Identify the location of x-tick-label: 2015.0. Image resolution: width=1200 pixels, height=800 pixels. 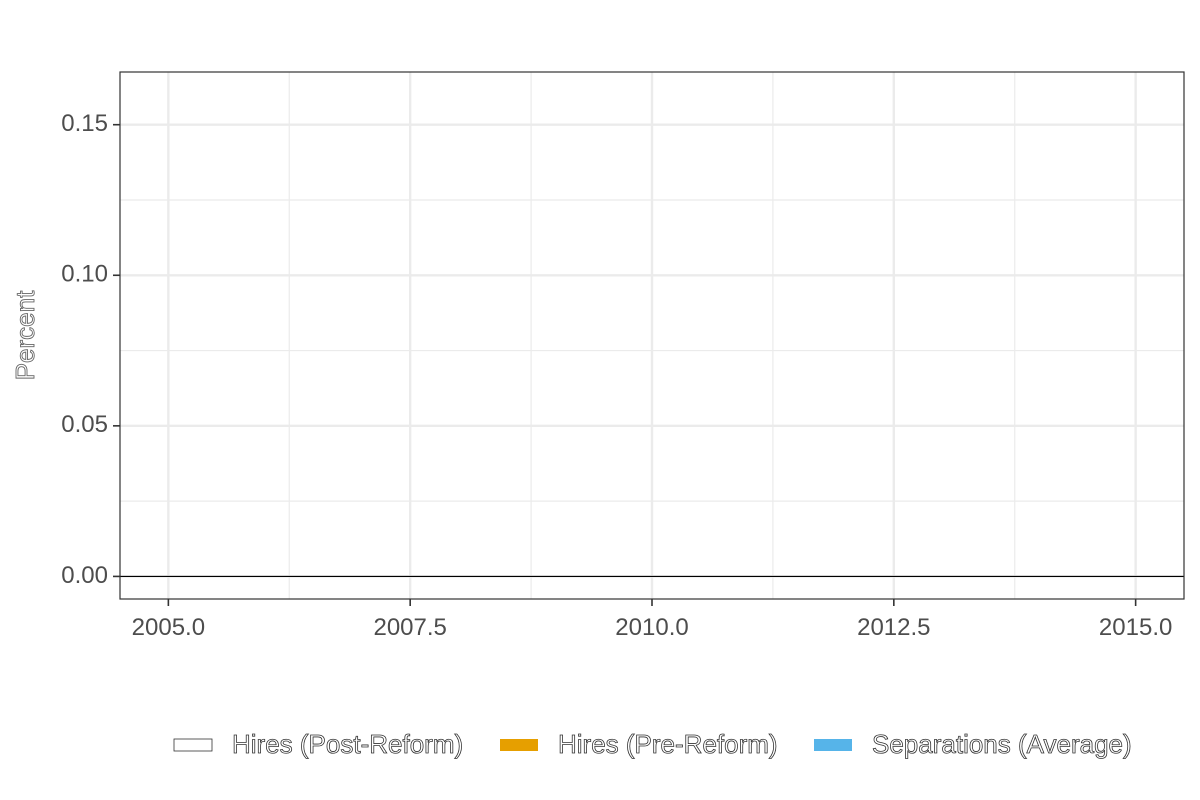
(1135, 627).